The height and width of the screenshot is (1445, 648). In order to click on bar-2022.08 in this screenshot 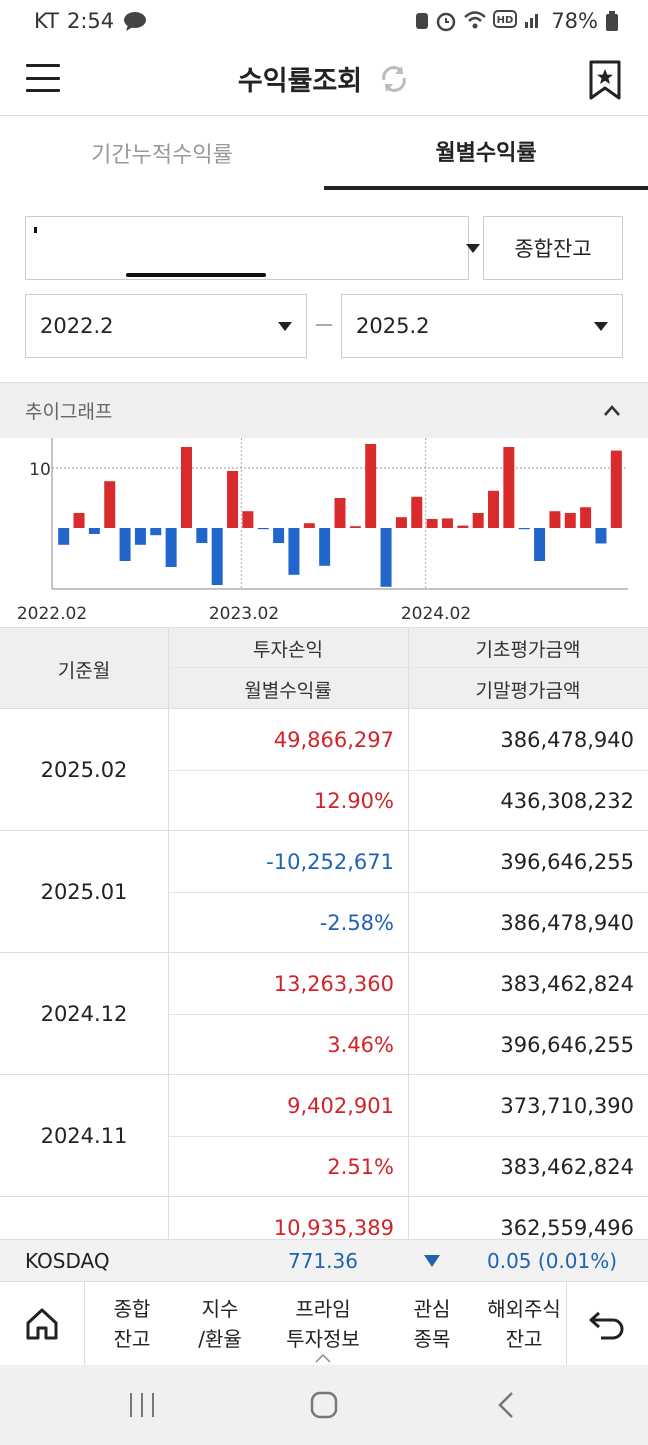, I will do `click(156, 532)`.